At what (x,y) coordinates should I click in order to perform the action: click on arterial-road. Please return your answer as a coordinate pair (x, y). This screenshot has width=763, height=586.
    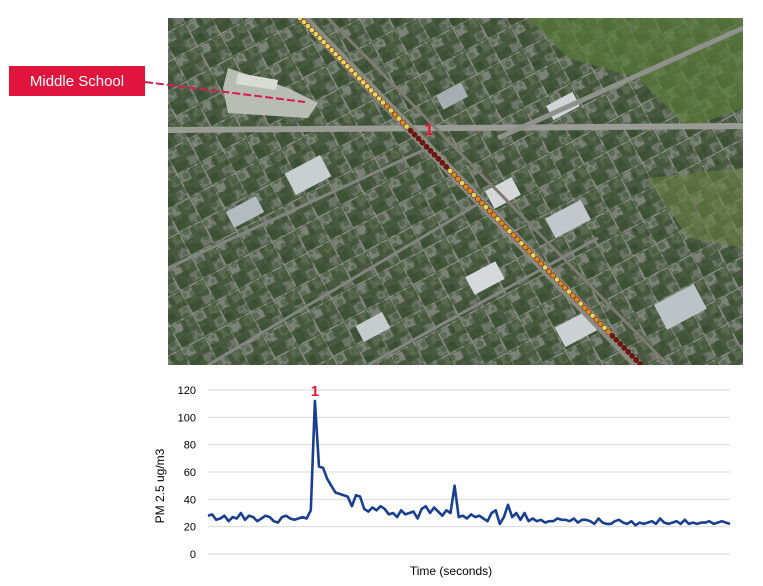
    Looking at the image, I should click on (619, 83).